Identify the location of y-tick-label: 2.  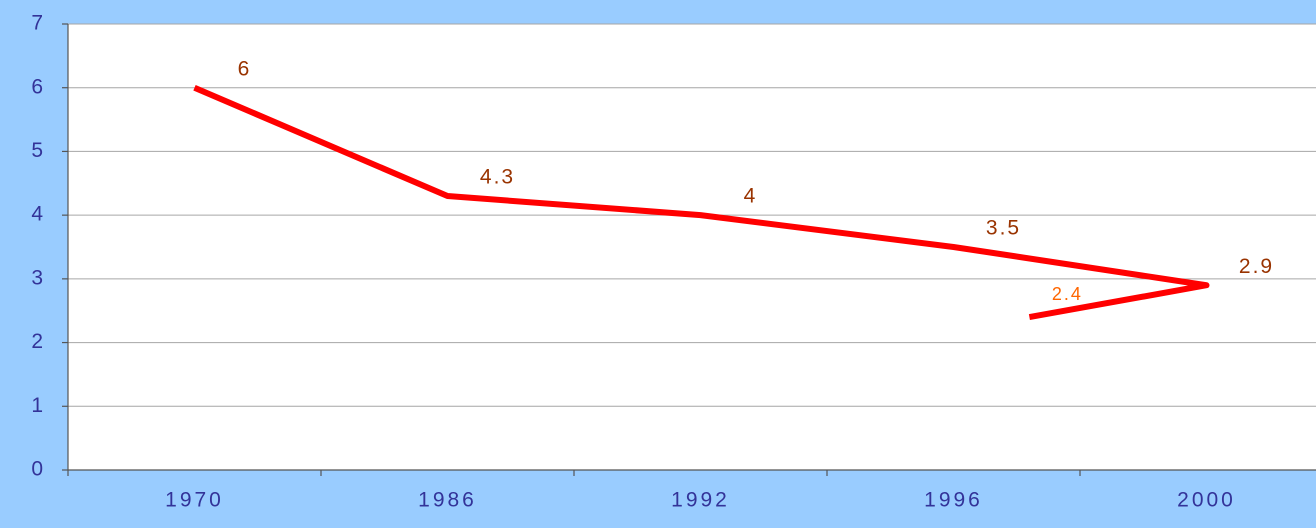
(38, 341).